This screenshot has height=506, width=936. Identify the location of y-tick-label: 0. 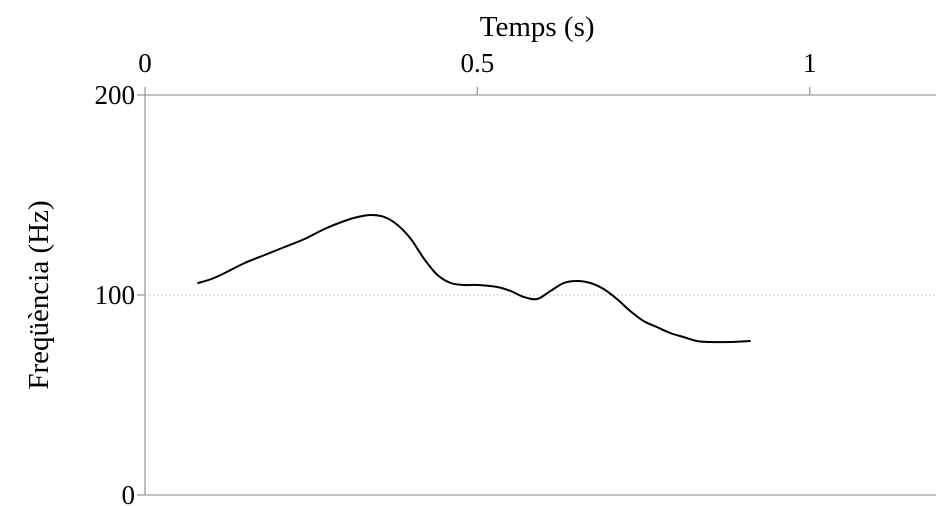
(129, 493).